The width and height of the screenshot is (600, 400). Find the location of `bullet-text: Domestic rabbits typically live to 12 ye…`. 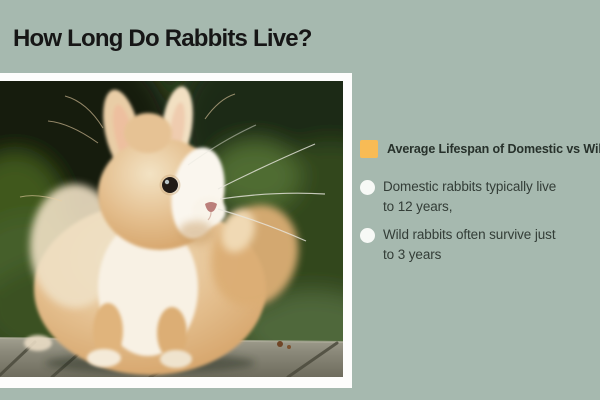

bullet-text: Domestic rabbits typically live to 12 ye… is located at coordinates (469, 197).